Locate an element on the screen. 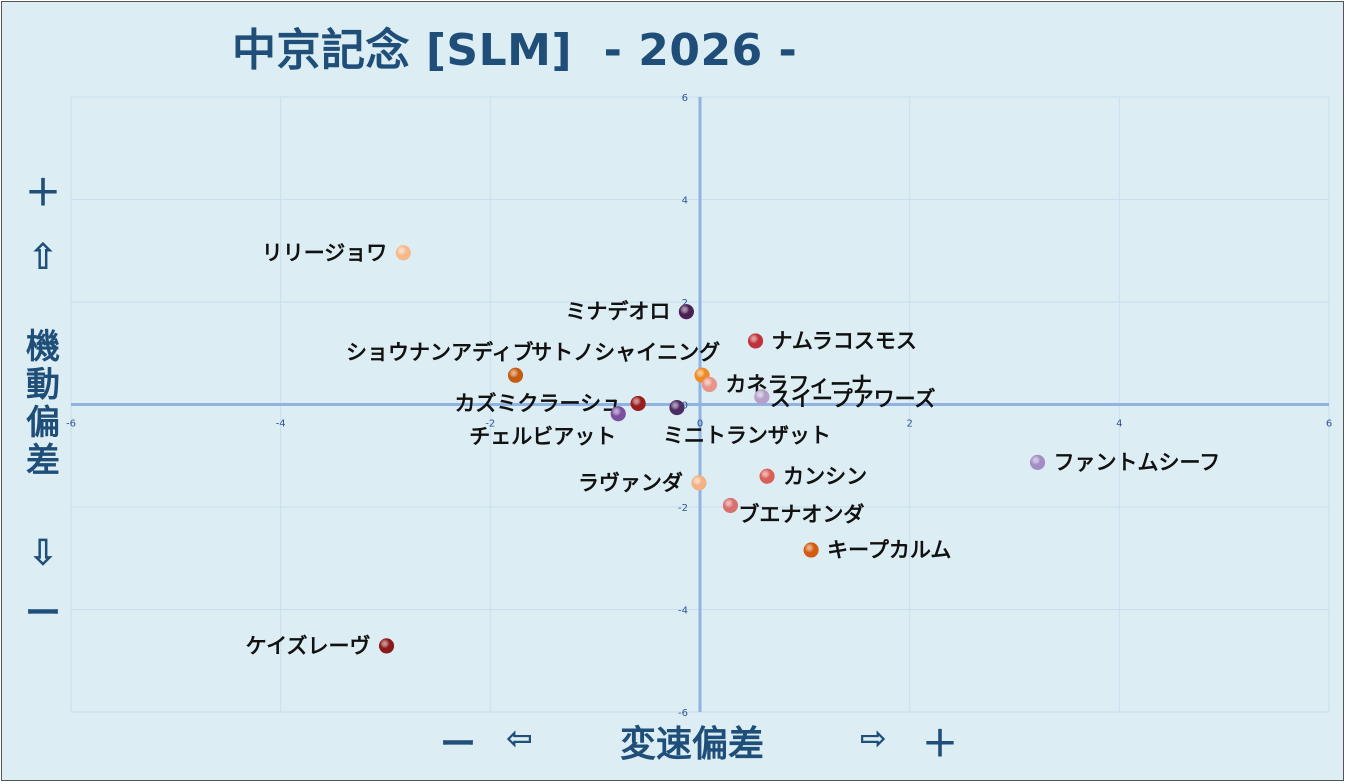  y-axis-title: 機動偏差 is located at coordinates (43, 404).